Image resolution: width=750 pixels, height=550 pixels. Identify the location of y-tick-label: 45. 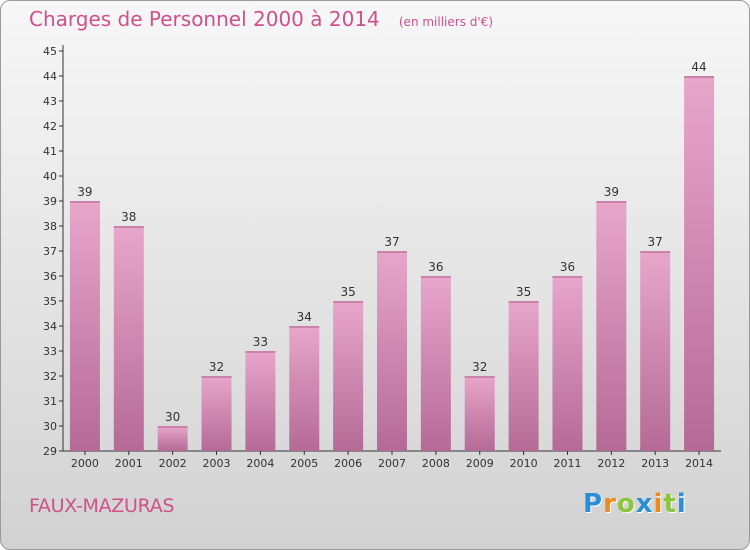
(50, 51).